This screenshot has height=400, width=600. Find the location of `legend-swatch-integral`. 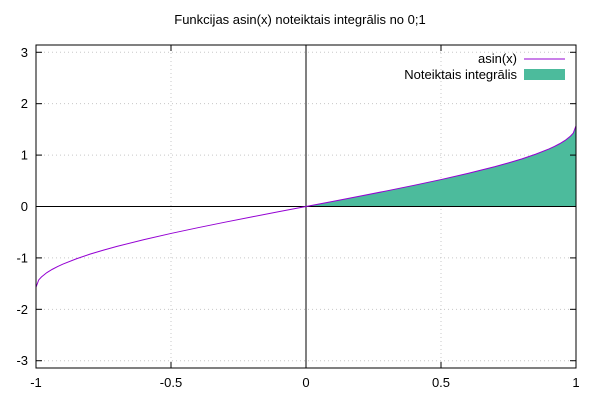

legend-swatch-integral is located at coordinates (544, 74).